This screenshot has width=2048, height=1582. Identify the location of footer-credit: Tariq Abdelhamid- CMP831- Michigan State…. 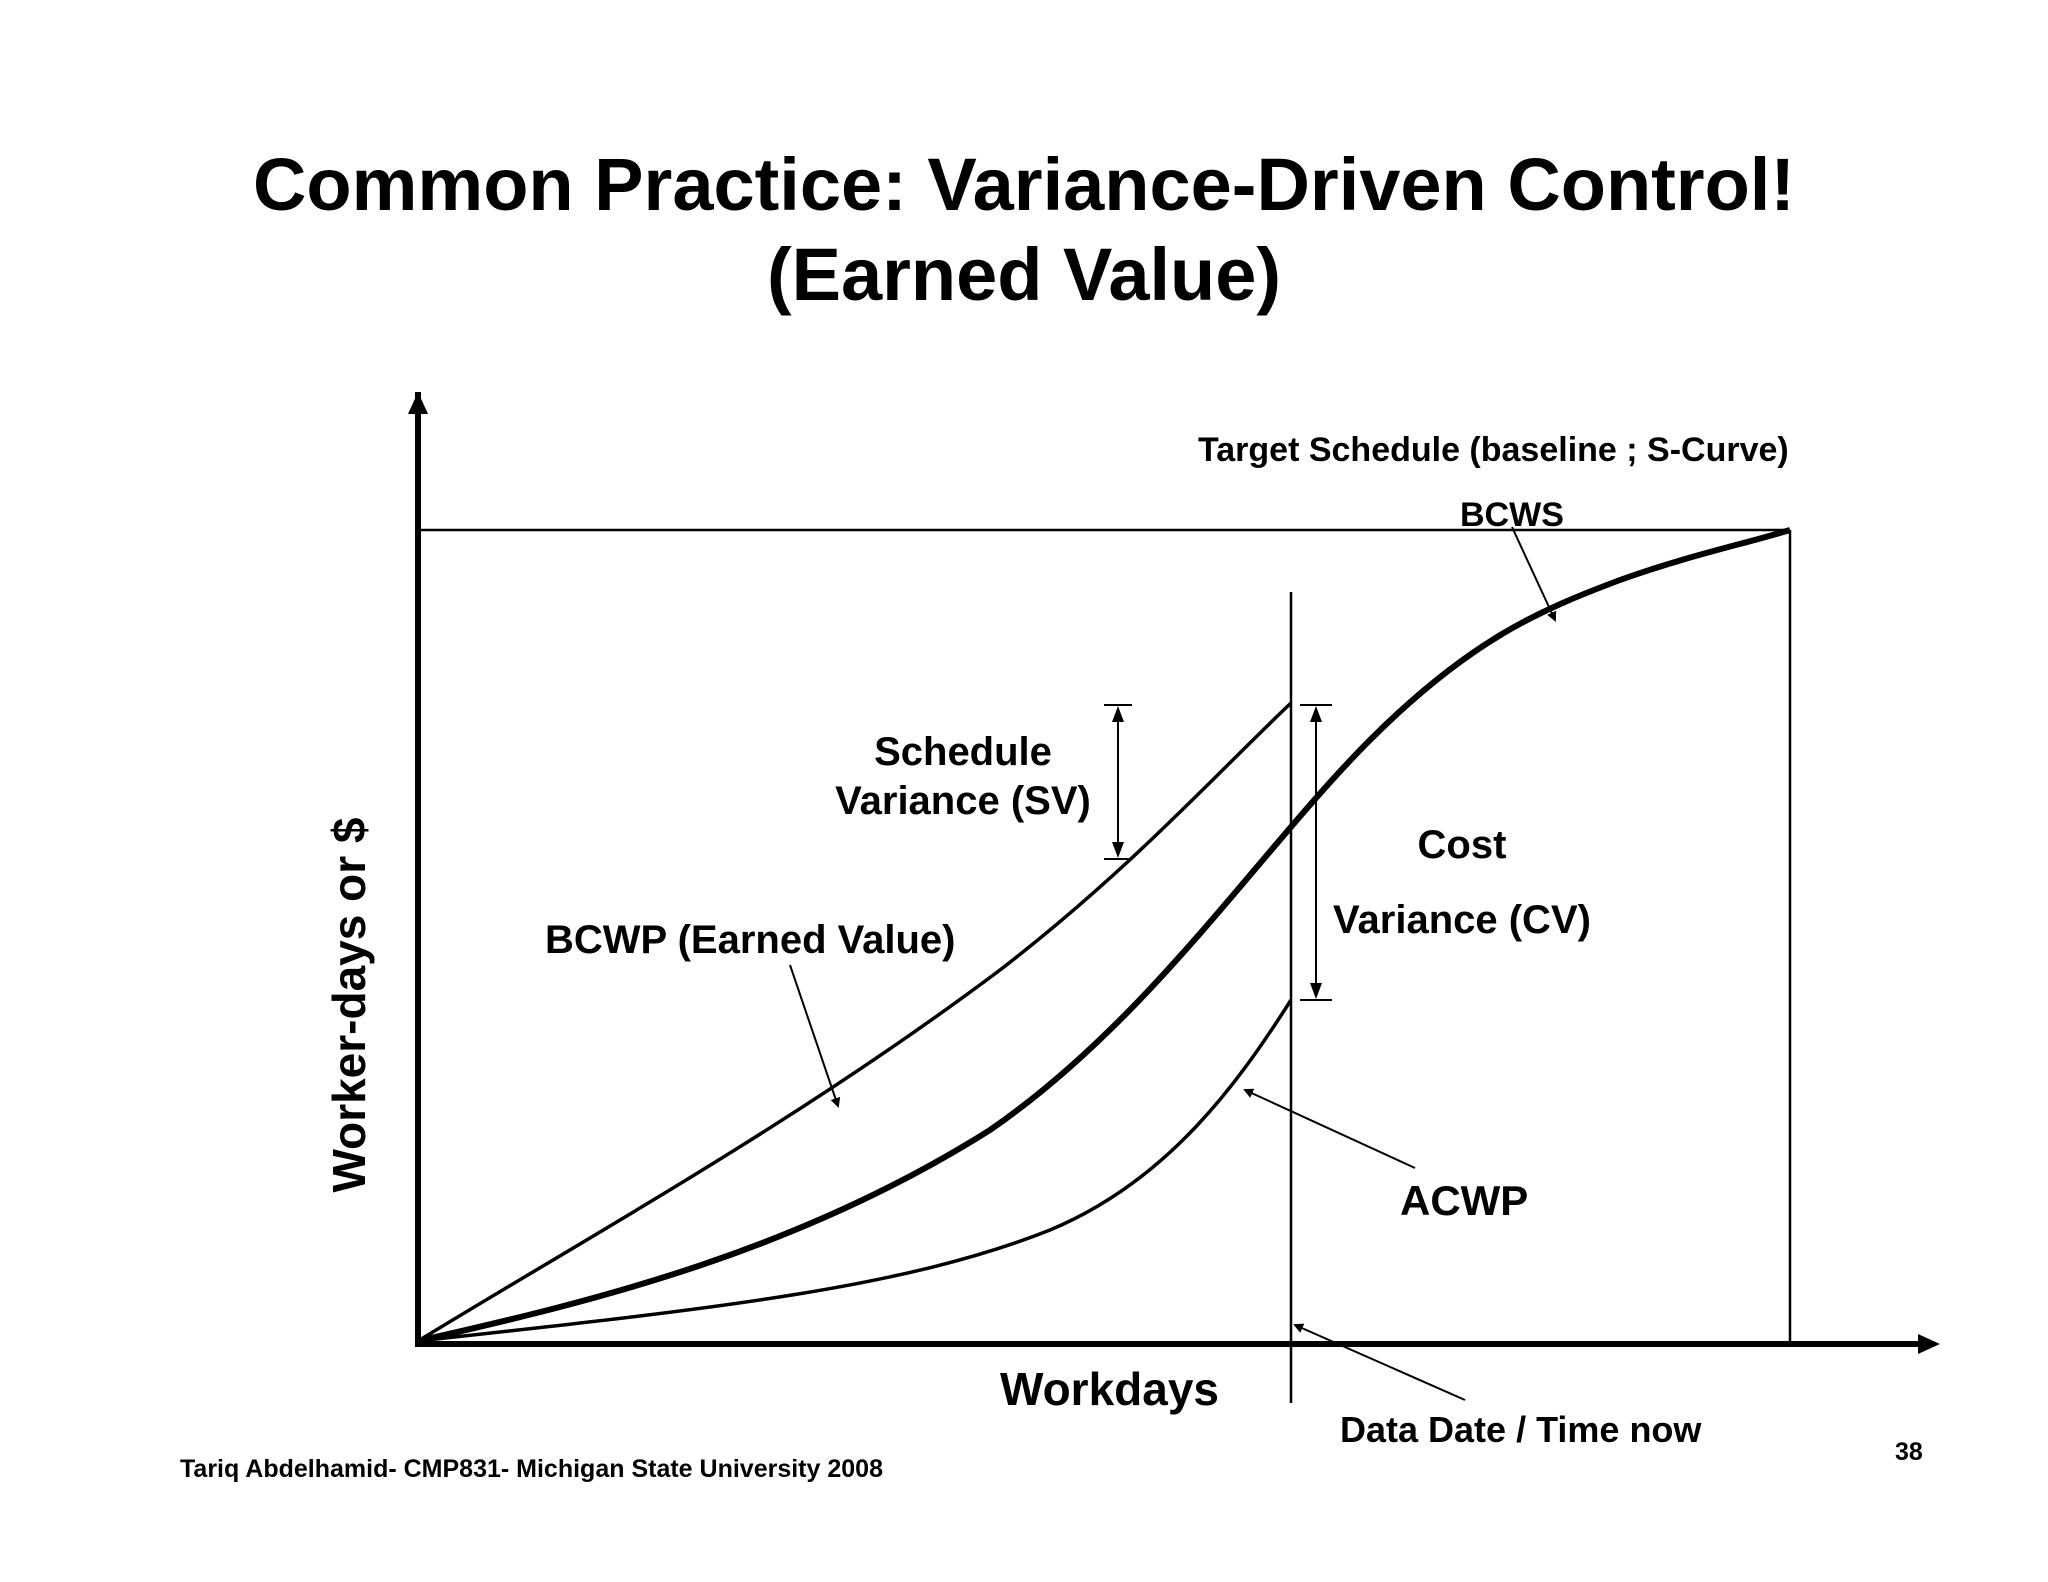
(531, 1469).